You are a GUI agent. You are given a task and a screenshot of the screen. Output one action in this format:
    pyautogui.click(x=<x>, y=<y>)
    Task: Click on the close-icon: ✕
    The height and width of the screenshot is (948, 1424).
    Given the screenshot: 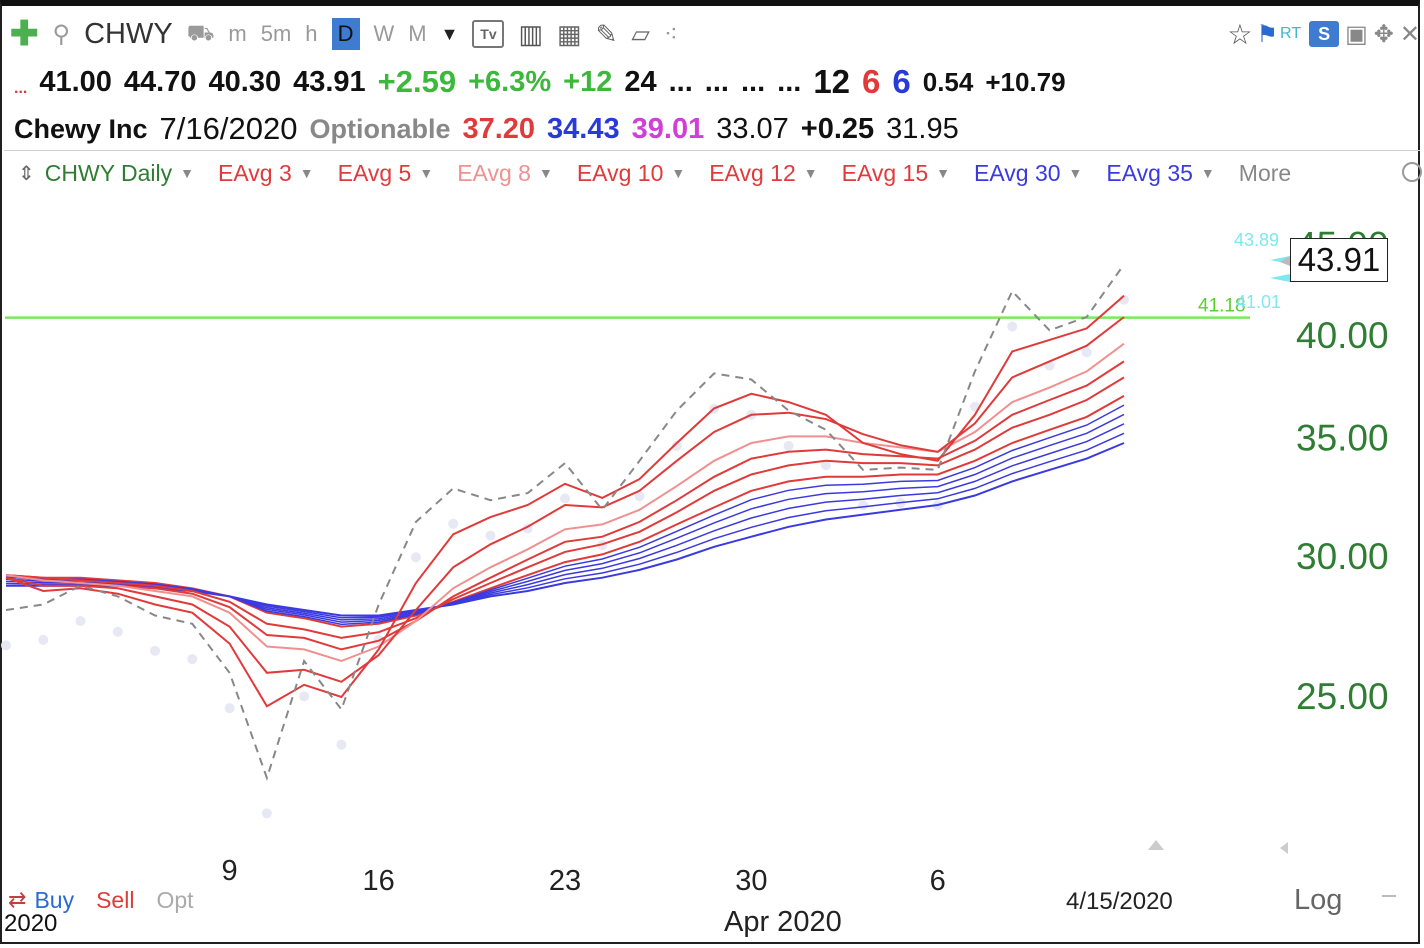 What is the action you would take?
    pyautogui.click(x=1409, y=34)
    